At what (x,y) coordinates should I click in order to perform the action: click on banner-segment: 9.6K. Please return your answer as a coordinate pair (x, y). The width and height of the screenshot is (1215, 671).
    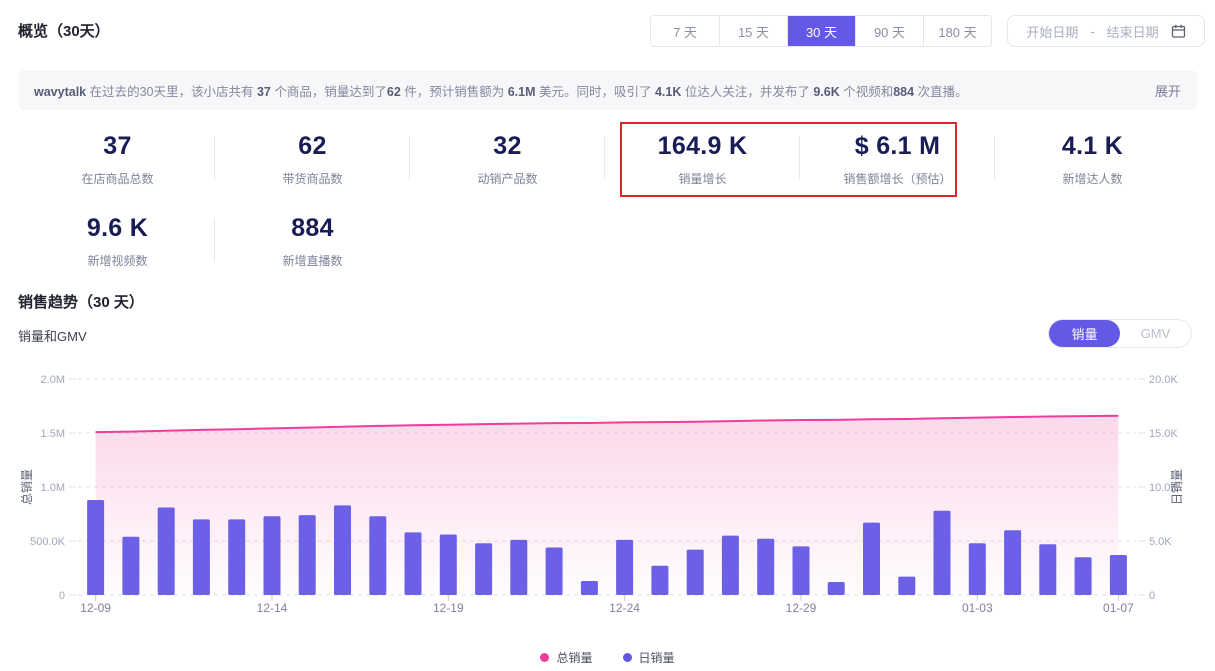
    Looking at the image, I should click on (826, 91).